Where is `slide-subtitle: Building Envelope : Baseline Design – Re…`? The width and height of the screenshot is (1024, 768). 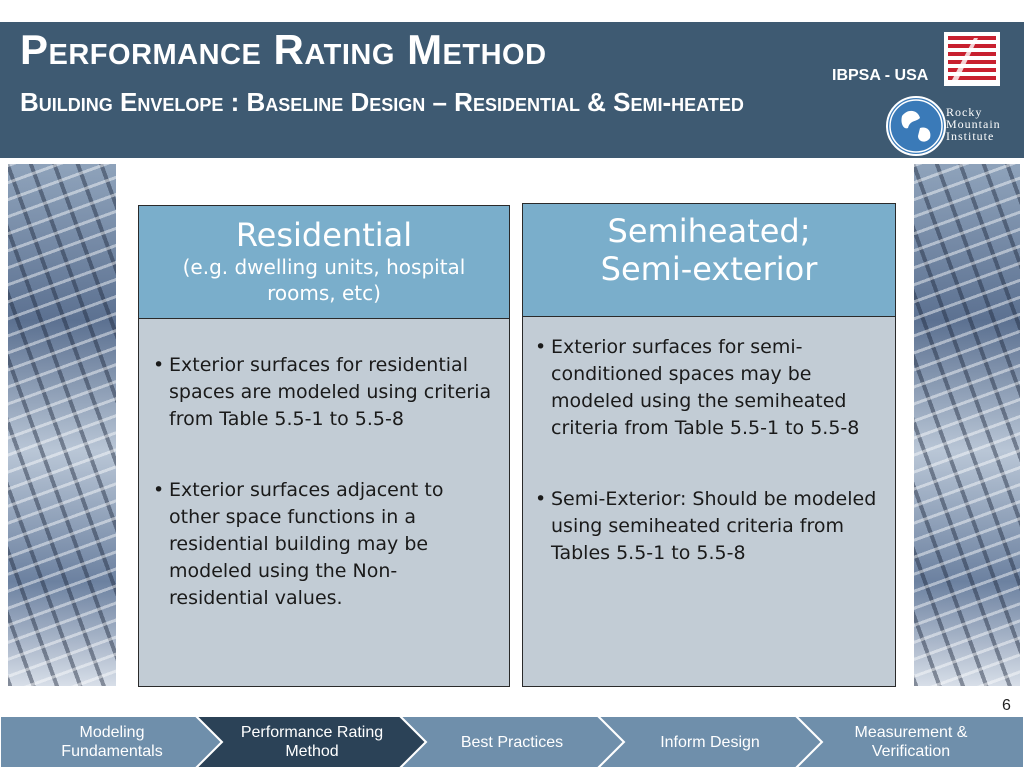
slide-subtitle: Building Envelope : Baseline Design – Re… is located at coordinates (382, 102).